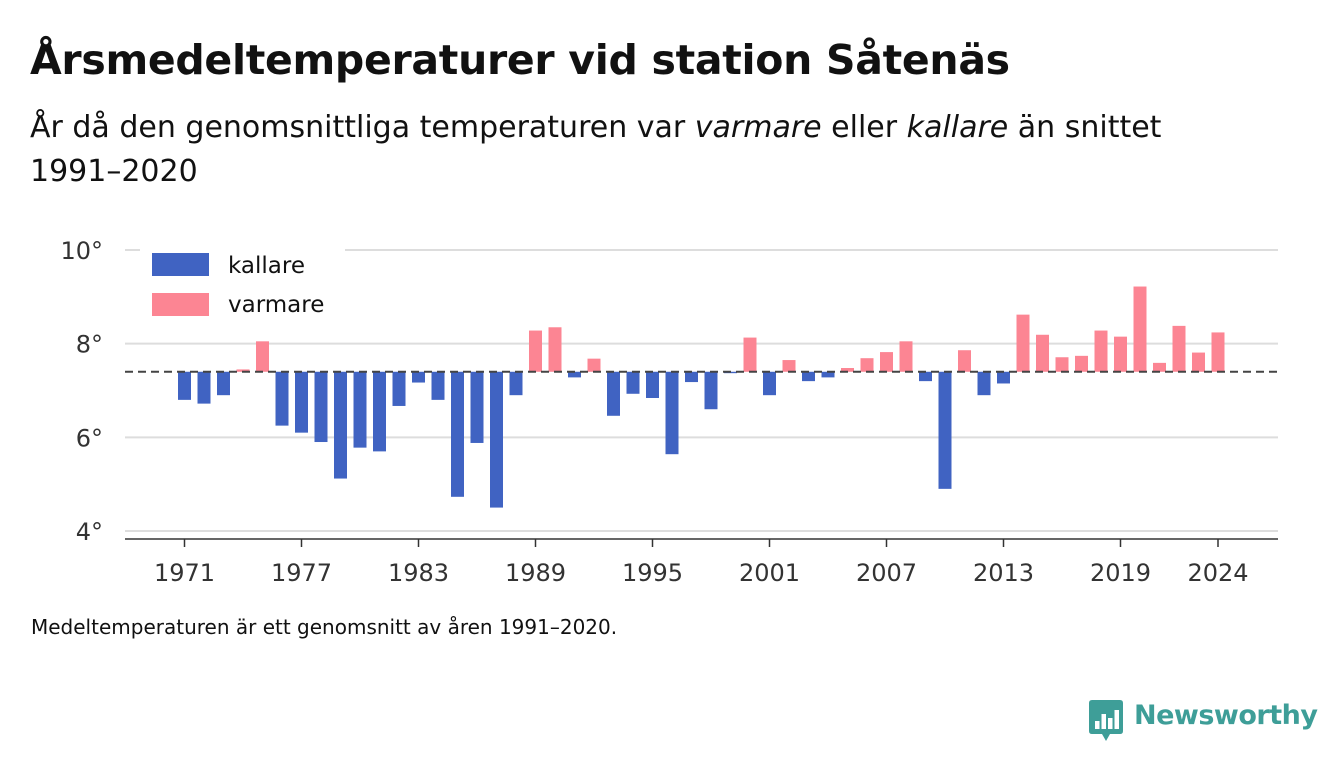 The height and width of the screenshot is (771, 1340). Describe the element at coordinates (613, 393) in the screenshot. I see `bar-1993` at that location.